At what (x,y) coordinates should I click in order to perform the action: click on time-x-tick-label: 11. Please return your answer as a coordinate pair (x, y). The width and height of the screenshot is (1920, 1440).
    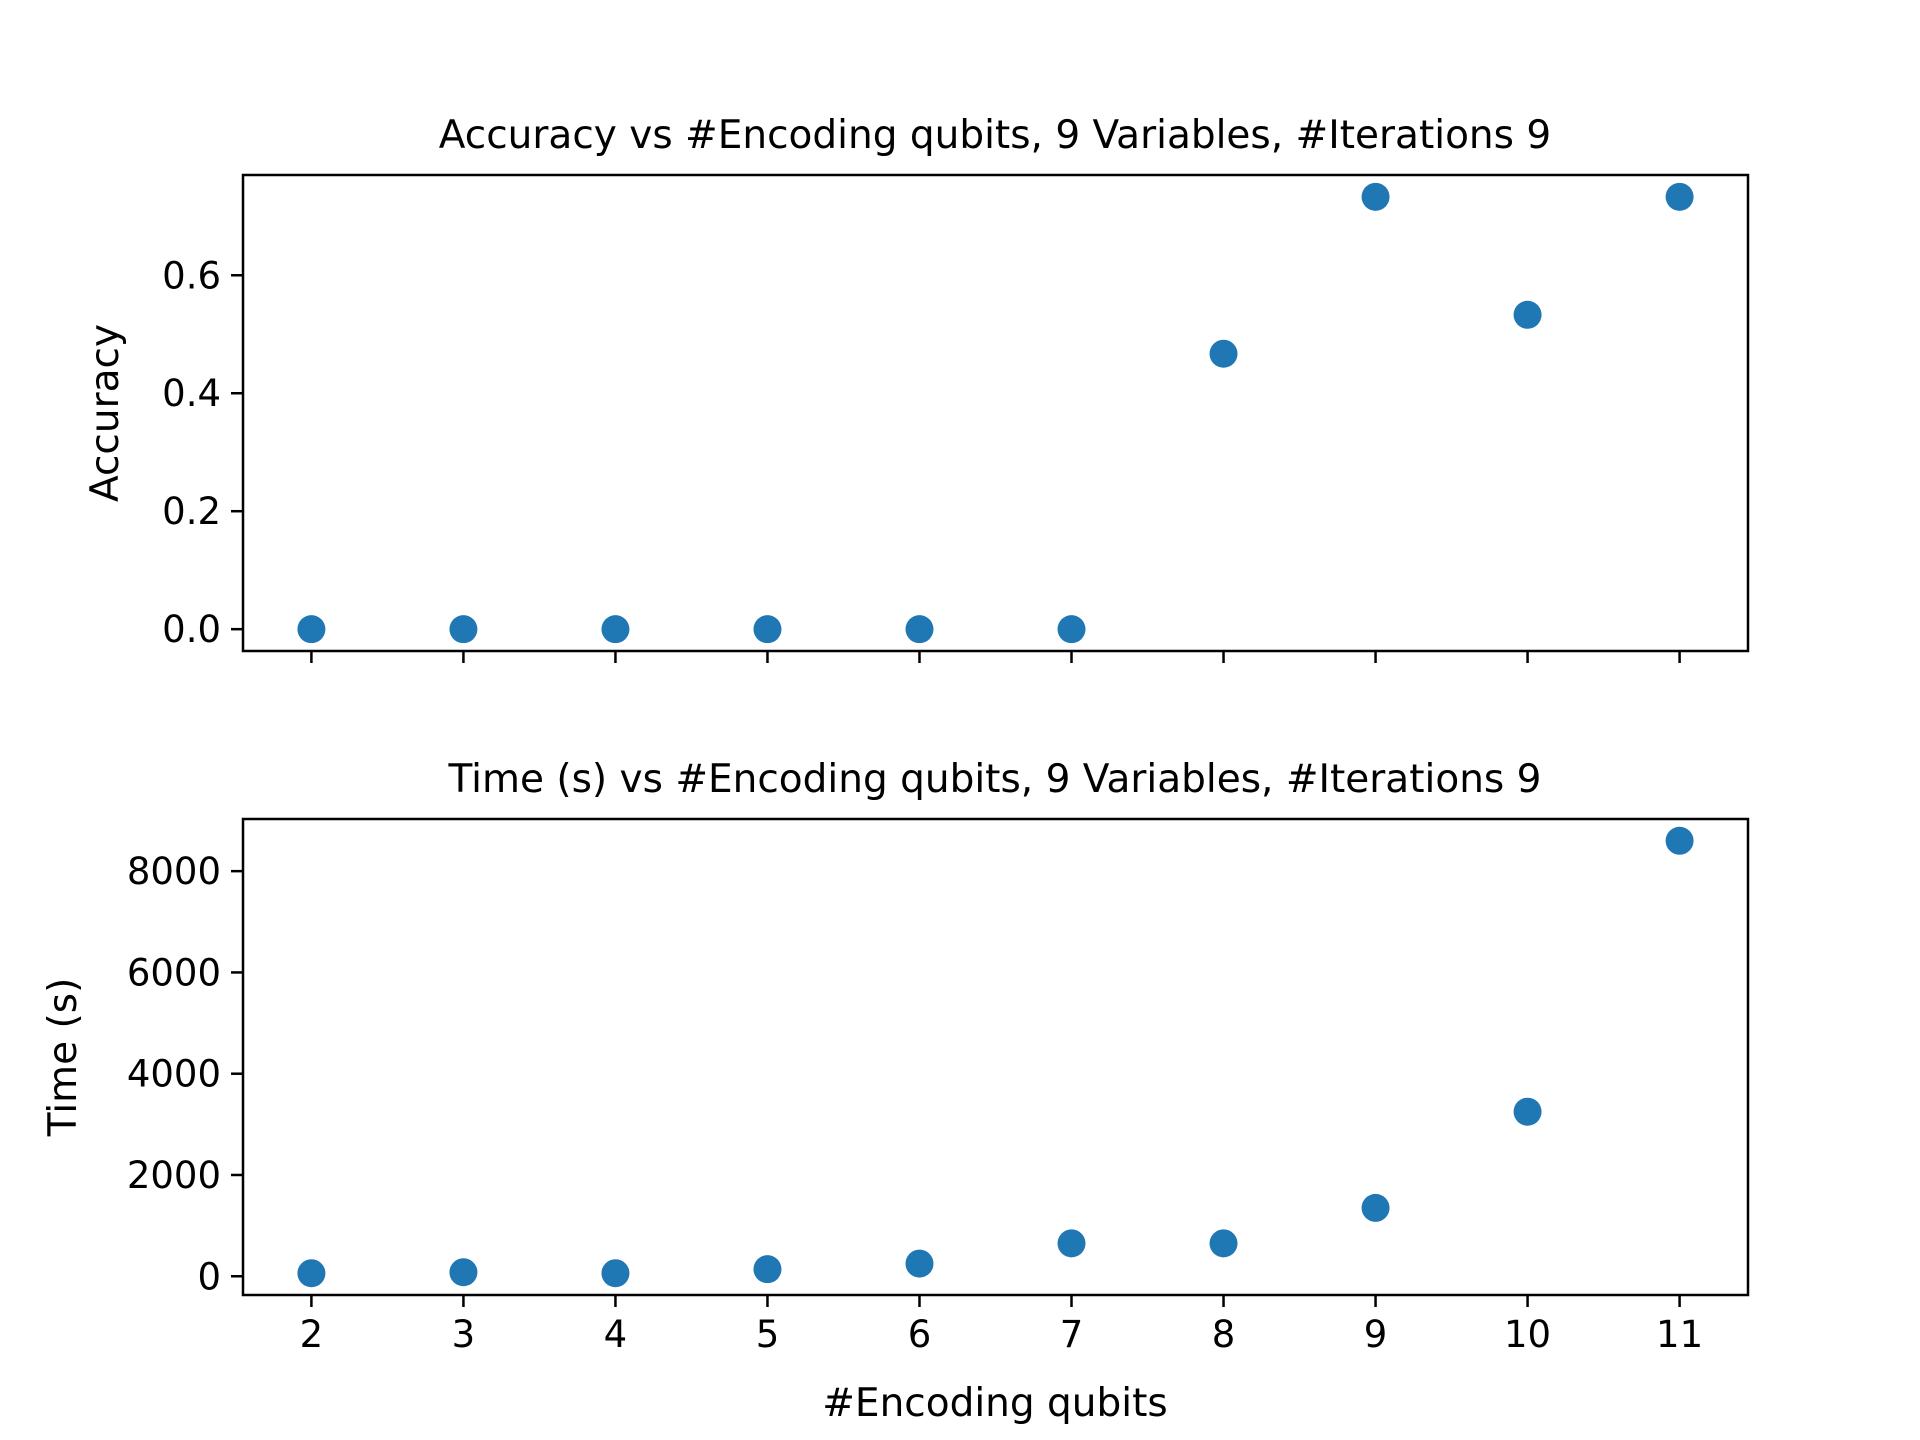
    Looking at the image, I should click on (1679, 1334).